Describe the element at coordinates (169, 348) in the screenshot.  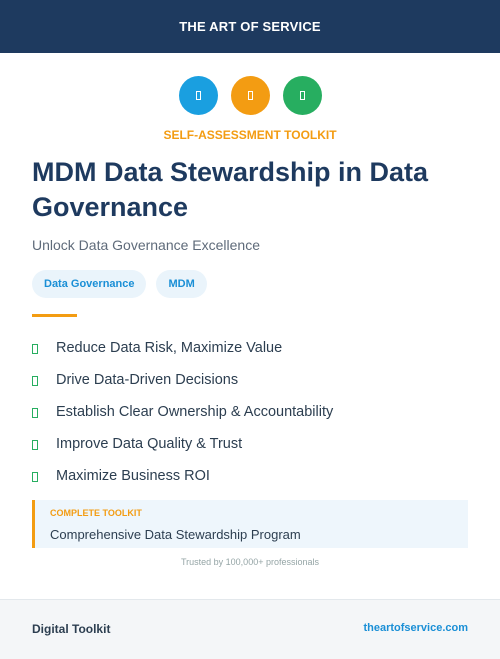
I see `benefit-text: Reduce Data Risk, Maximize Value` at that location.